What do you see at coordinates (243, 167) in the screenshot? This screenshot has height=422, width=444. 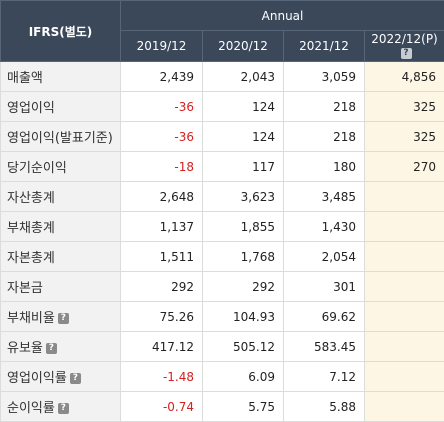 I see `value-cell: 117` at bounding box center [243, 167].